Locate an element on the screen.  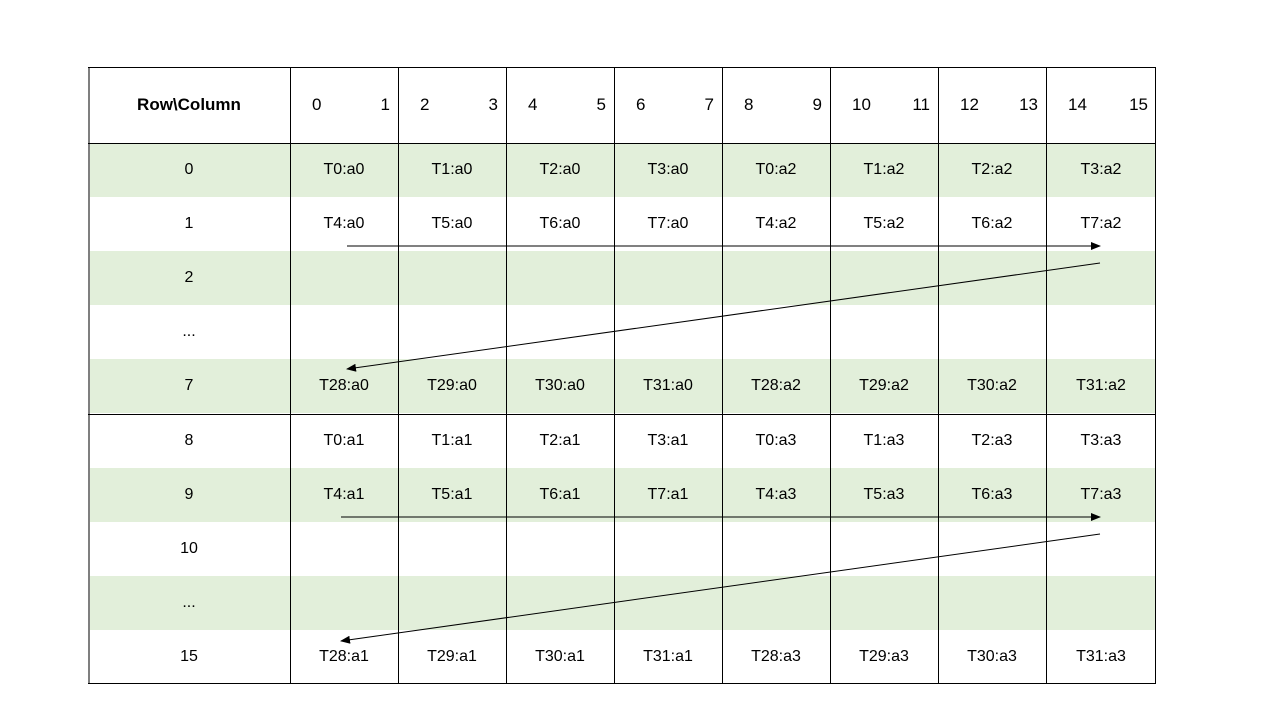
table-cell: T1:a1 is located at coordinates (452, 440).